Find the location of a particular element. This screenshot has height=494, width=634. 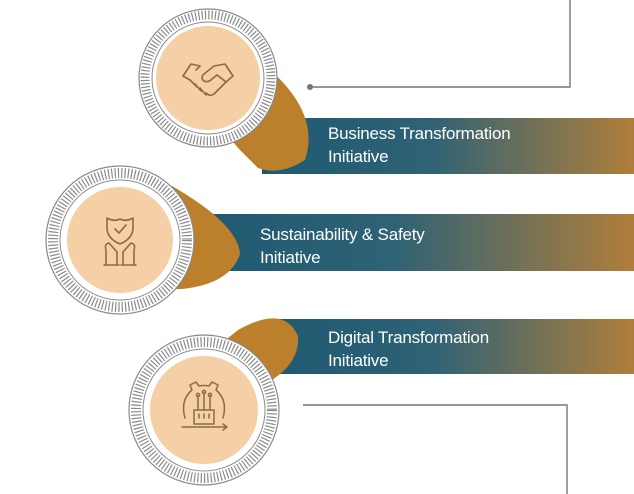

label-business: Business Transformation Initiative is located at coordinates (419, 145).